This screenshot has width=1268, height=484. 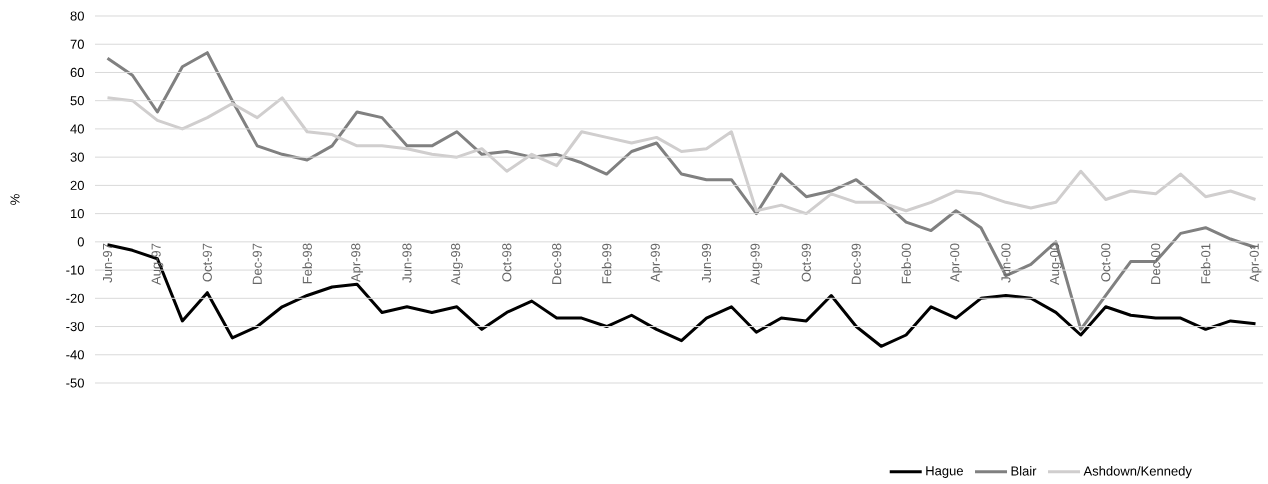 I want to click on x-tick-label: Feb-00, so click(x=906, y=263).